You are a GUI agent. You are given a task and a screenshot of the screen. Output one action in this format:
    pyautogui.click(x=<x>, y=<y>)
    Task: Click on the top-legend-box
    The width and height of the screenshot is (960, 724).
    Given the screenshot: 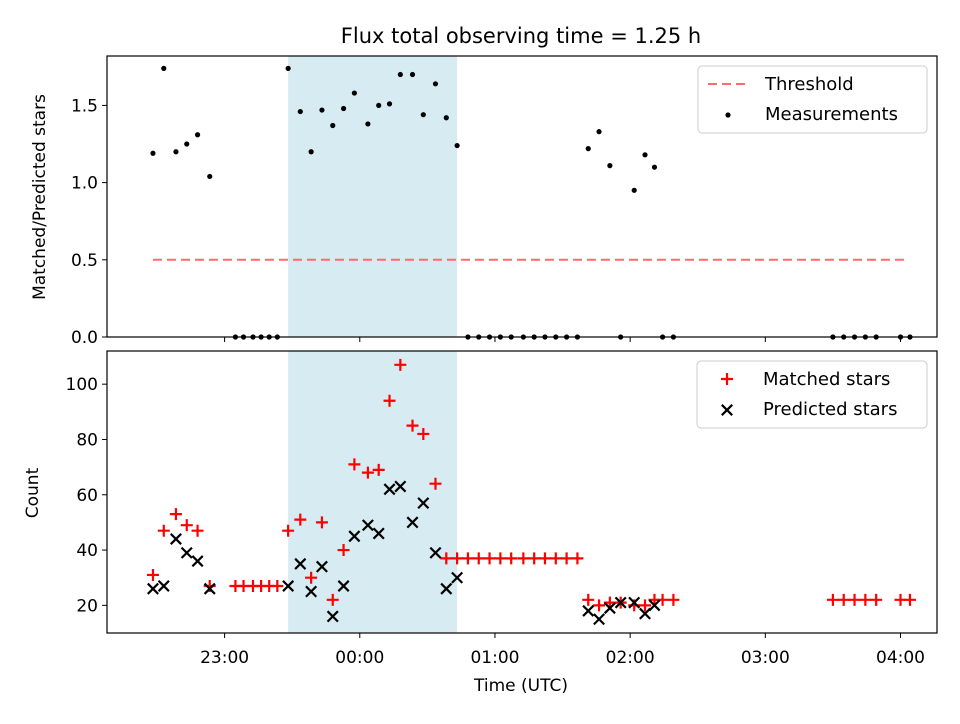 What is the action you would take?
    pyautogui.click(x=812, y=99)
    